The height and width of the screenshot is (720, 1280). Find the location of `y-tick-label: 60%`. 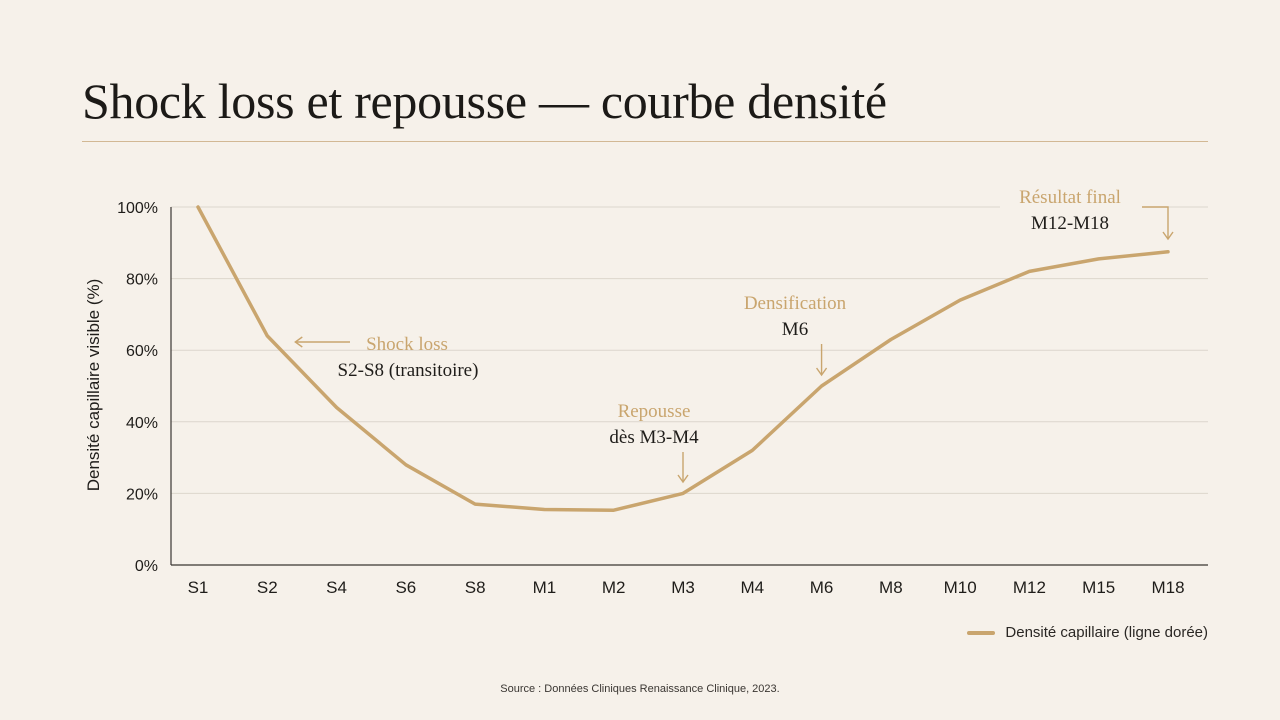

y-tick-label: 60% is located at coordinates (142, 351).